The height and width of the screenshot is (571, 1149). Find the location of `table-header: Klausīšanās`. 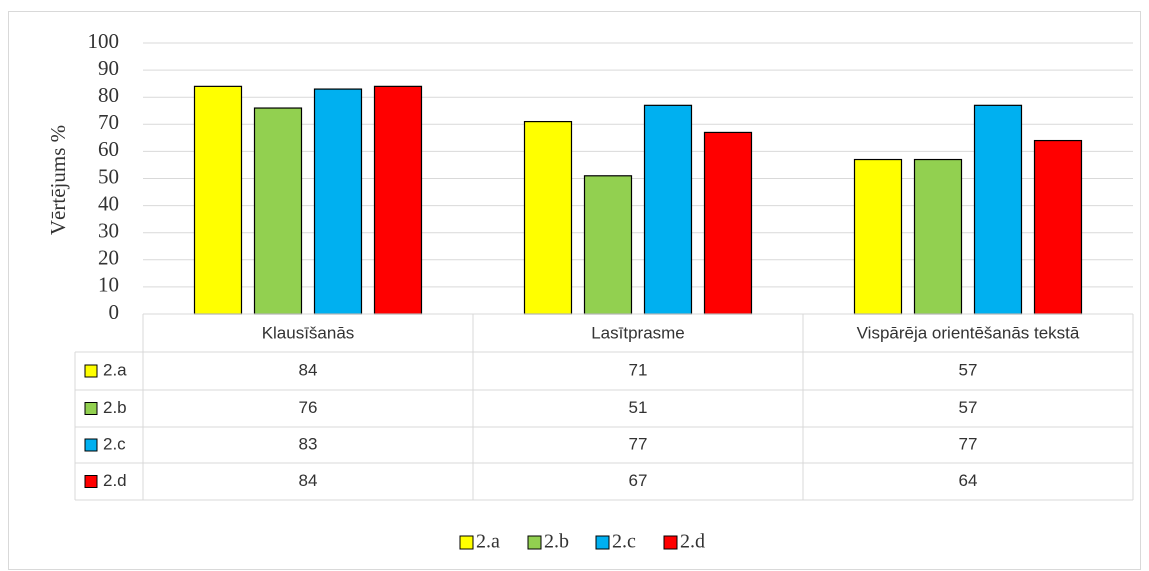

table-header: Klausīšanās is located at coordinates (308, 332).